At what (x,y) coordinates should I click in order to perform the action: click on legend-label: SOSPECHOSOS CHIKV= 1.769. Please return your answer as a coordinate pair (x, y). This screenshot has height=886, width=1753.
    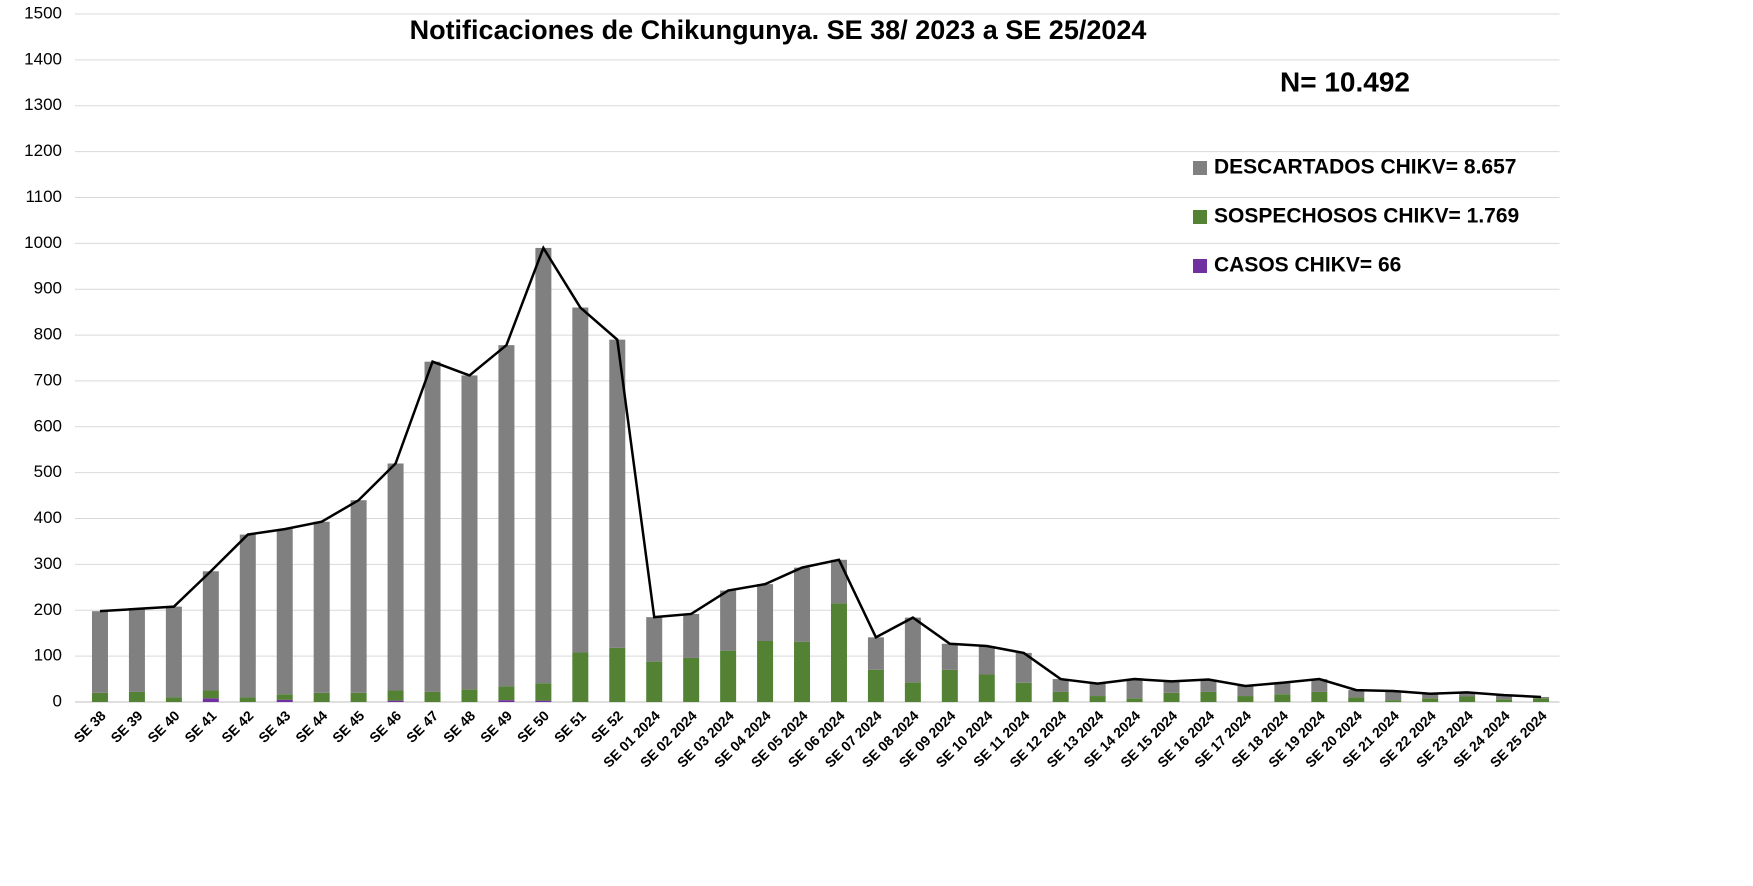
    Looking at the image, I should click on (1366, 216).